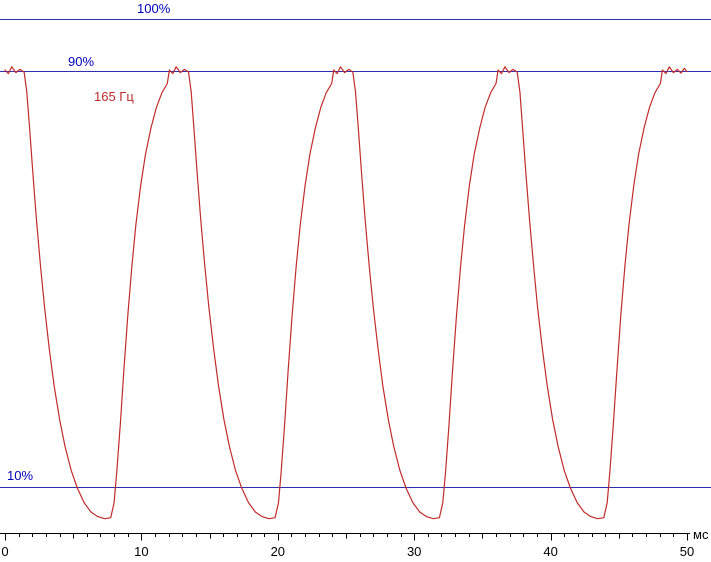  What do you see at coordinates (701, 534) in the screenshot?
I see `x-axis-unit-label: мс` at bounding box center [701, 534].